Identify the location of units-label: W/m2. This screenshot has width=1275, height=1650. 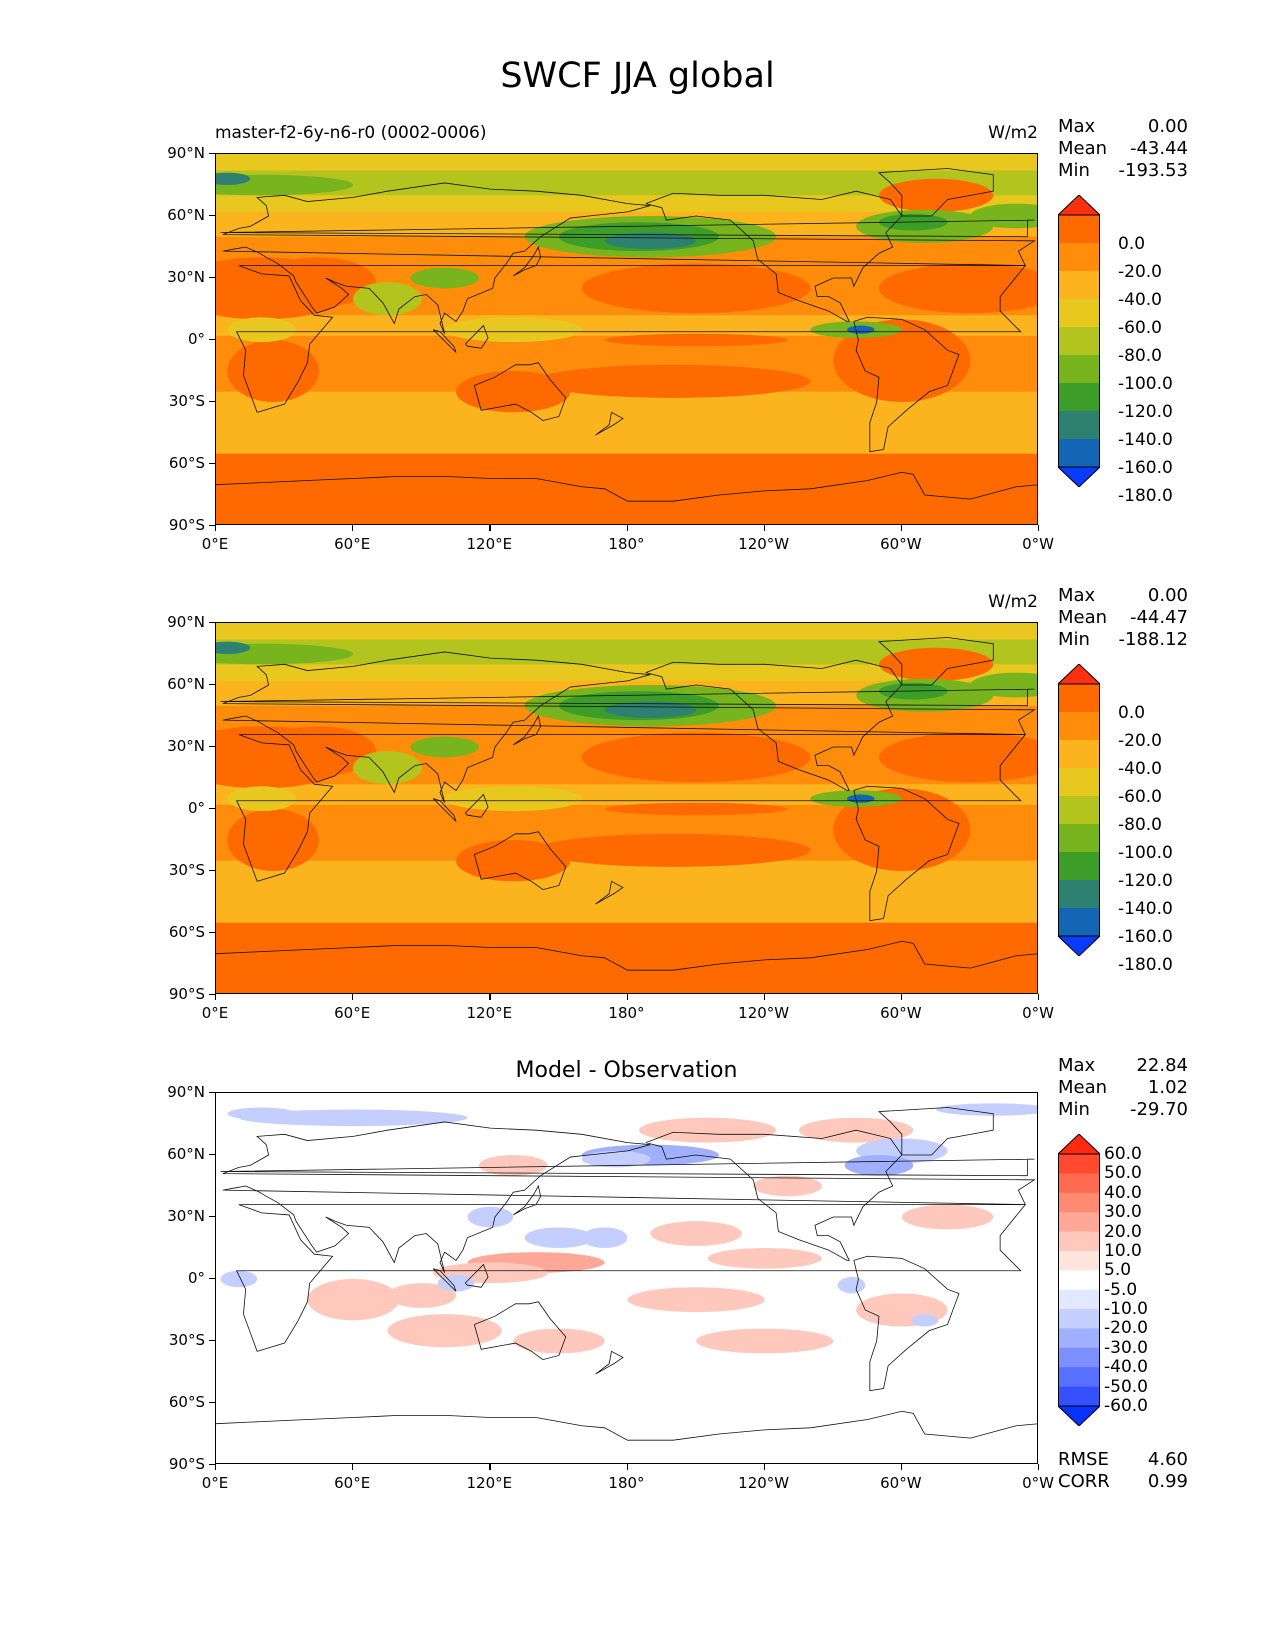
(1013, 133).